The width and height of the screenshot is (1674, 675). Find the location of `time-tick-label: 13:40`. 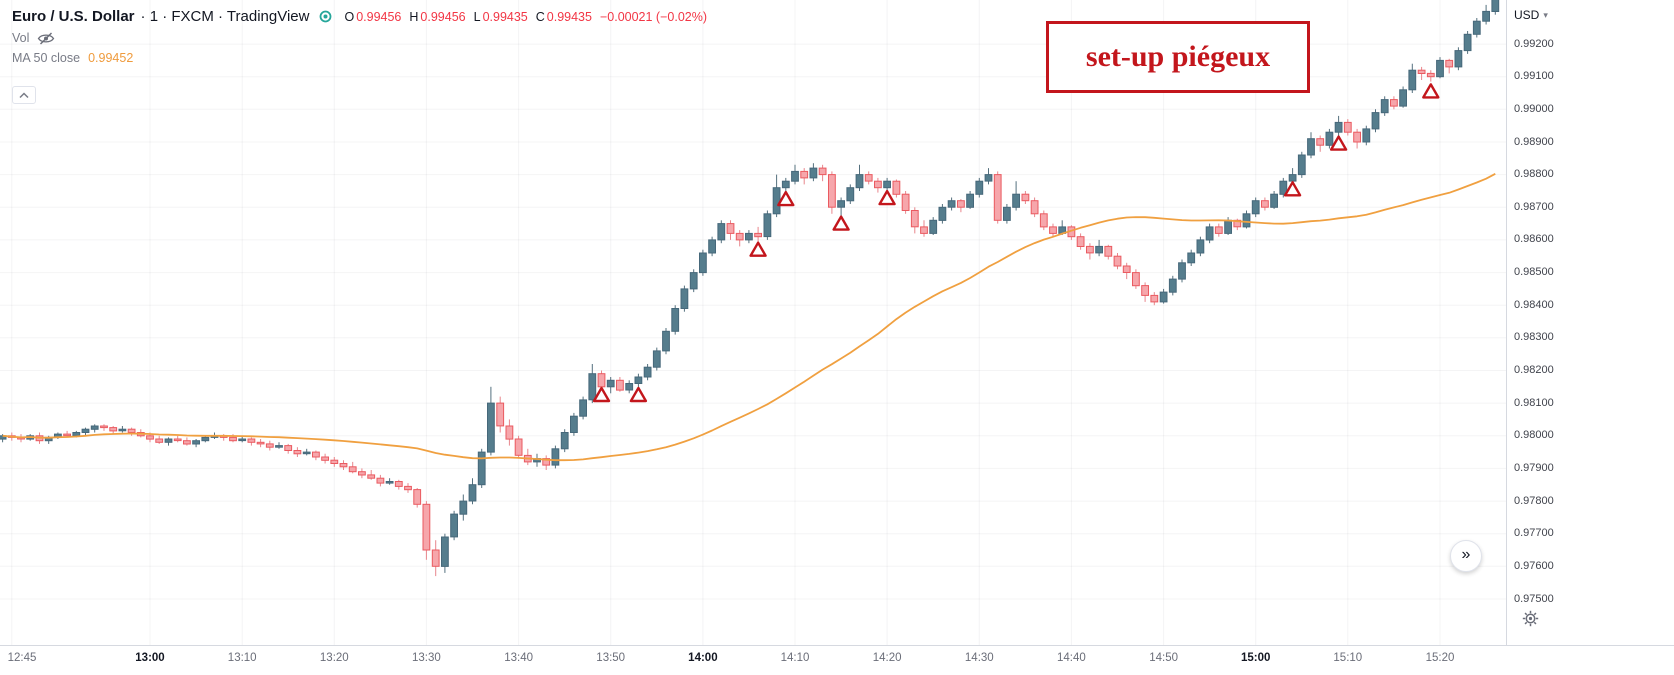

time-tick-label: 13:40 is located at coordinates (518, 658).